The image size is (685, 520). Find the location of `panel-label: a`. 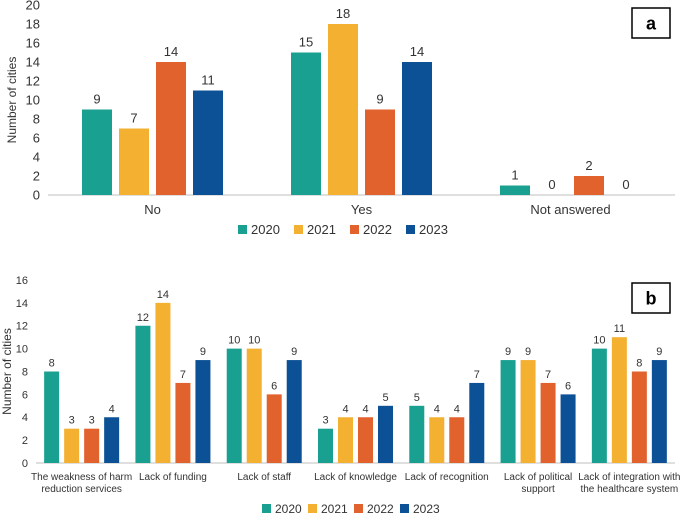

panel-label: a is located at coordinates (651, 23).